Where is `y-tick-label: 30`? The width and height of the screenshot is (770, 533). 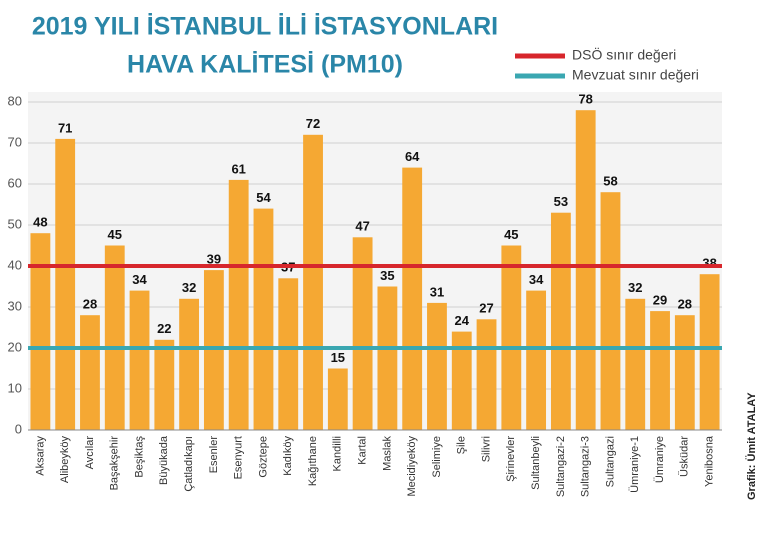 y-tick-label: 30 is located at coordinates (15, 305).